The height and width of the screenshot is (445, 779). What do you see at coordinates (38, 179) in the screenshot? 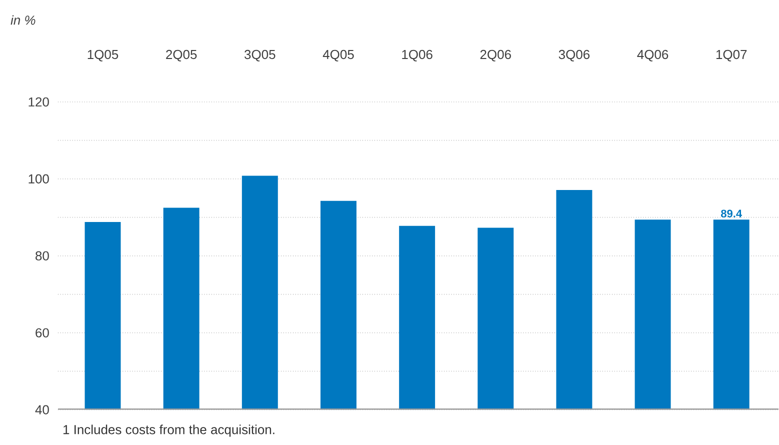
I see `y-tick-label: 100` at bounding box center [38, 179].